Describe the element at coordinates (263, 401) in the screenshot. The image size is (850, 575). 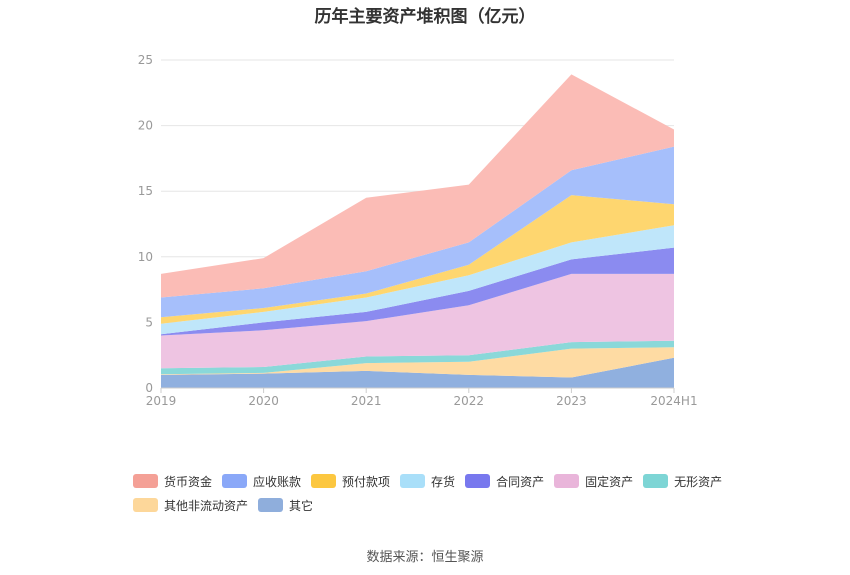
I see `x-tick-label: 2020` at that location.